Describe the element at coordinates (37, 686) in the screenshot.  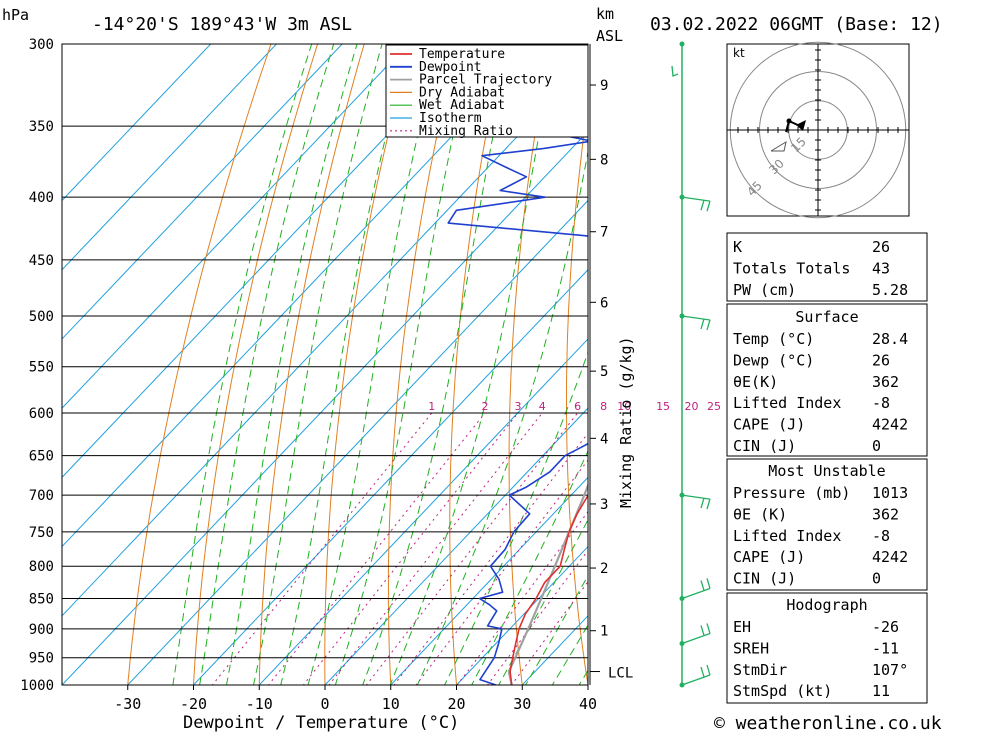
I see `pressure-tick-label: 1000` at that location.